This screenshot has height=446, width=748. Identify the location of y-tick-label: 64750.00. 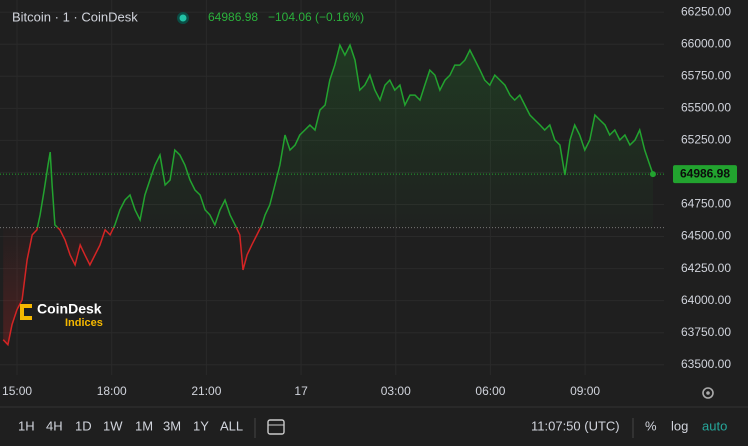
(706, 204).